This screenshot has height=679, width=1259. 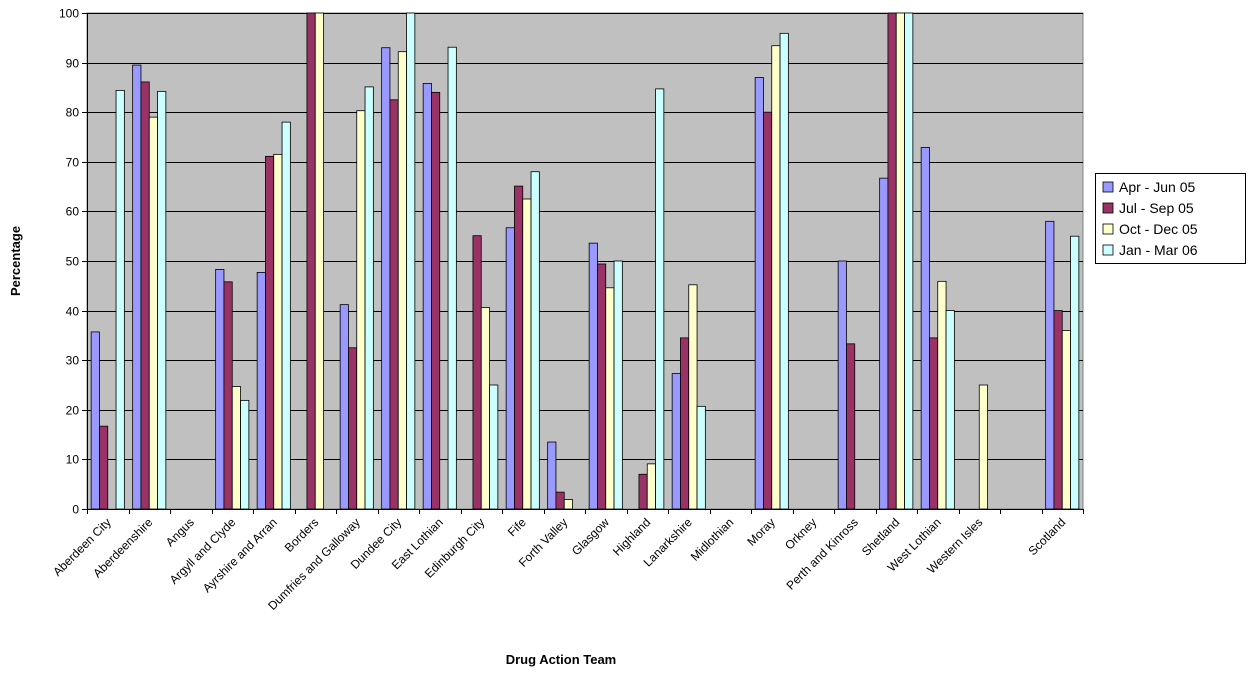 What do you see at coordinates (822, 553) in the screenshot?
I see `x-tick-label: Perth and Kinross` at bounding box center [822, 553].